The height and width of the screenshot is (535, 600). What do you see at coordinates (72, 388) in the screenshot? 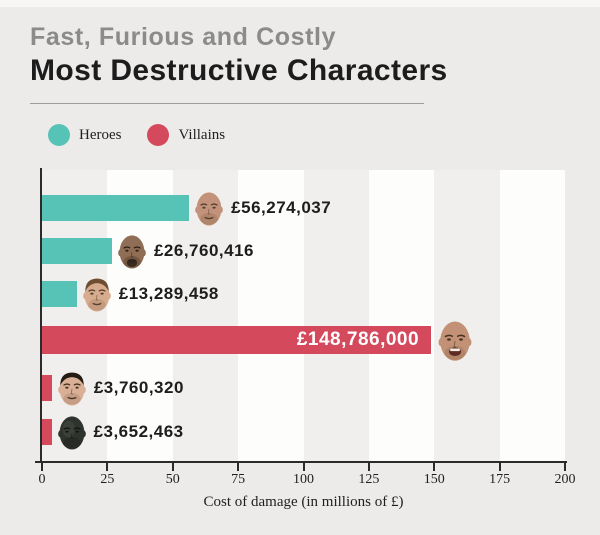
I see `dark-hair-man-face-icon` at bounding box center [72, 388].